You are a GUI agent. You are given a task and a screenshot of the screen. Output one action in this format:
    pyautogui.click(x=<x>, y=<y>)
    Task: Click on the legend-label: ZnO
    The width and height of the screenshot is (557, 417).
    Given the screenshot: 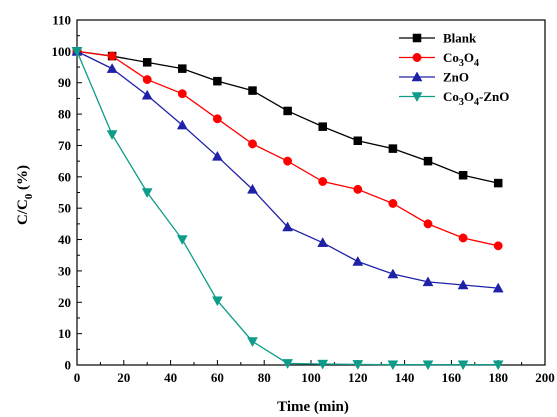 What is the action you would take?
    pyautogui.click(x=456, y=77)
    